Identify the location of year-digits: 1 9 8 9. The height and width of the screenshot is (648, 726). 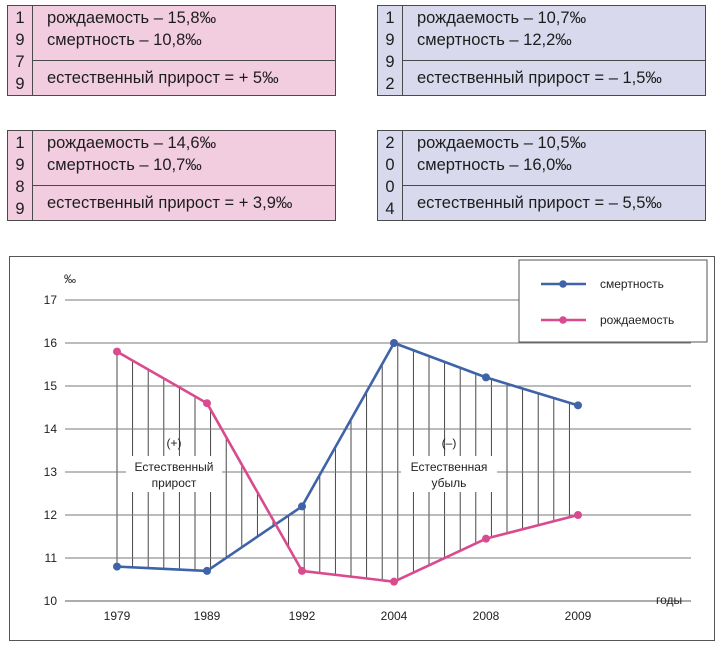
(20, 175).